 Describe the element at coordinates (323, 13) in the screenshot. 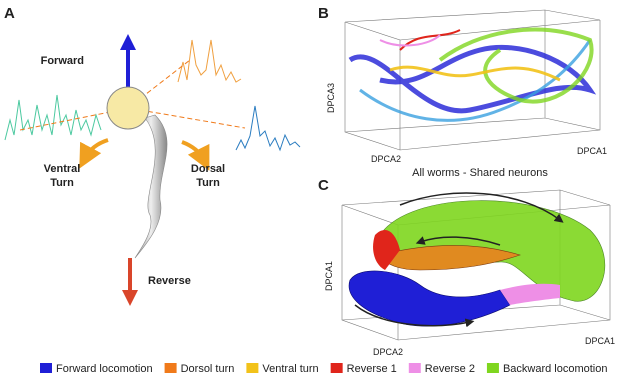

I see `panel-label: B` at that location.